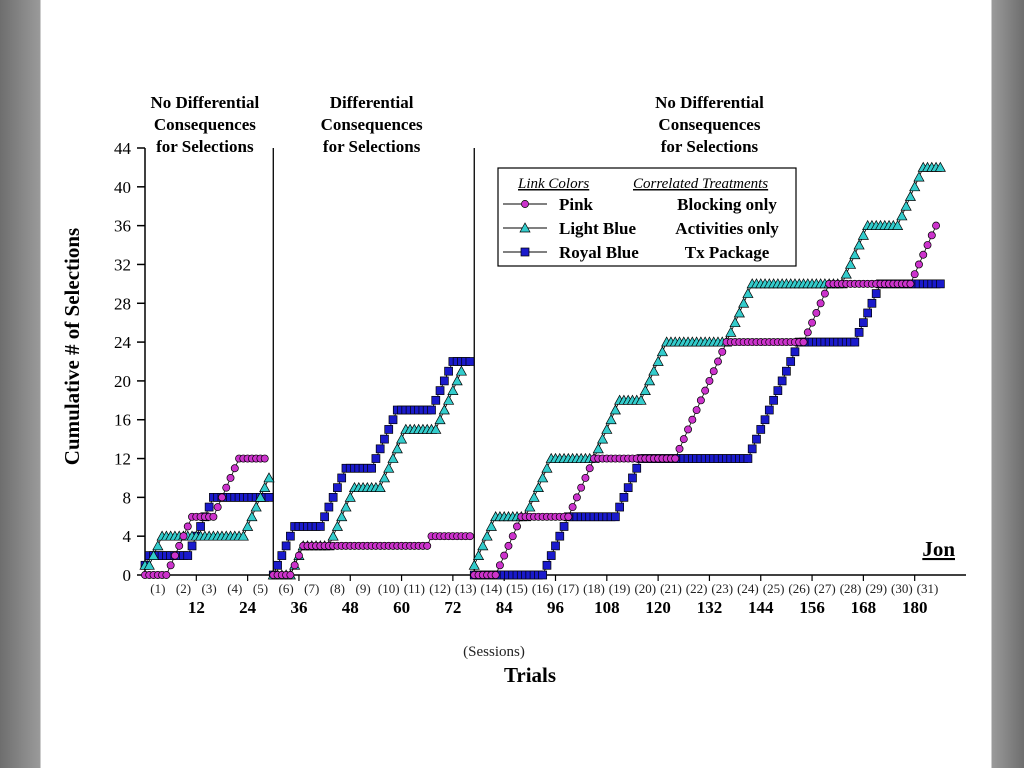 Image resolution: width=1024 pixels, height=768 pixels. What do you see at coordinates (260, 588) in the screenshot?
I see `session-label: (5)` at bounding box center [260, 588].